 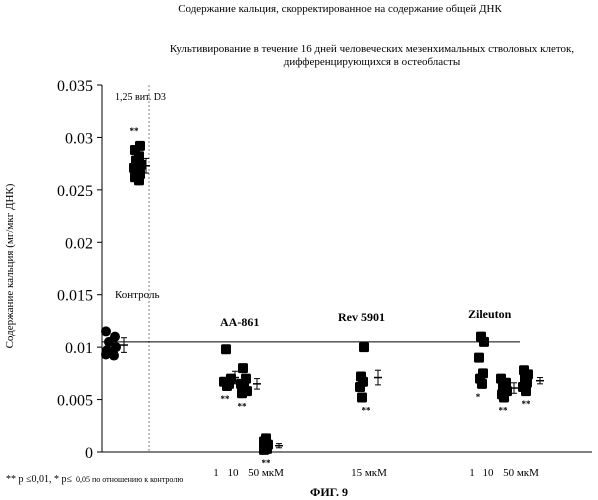 What do you see at coordinates (361, 317) in the screenshot?
I see `rev5901-label: Rev 5901` at bounding box center [361, 317].